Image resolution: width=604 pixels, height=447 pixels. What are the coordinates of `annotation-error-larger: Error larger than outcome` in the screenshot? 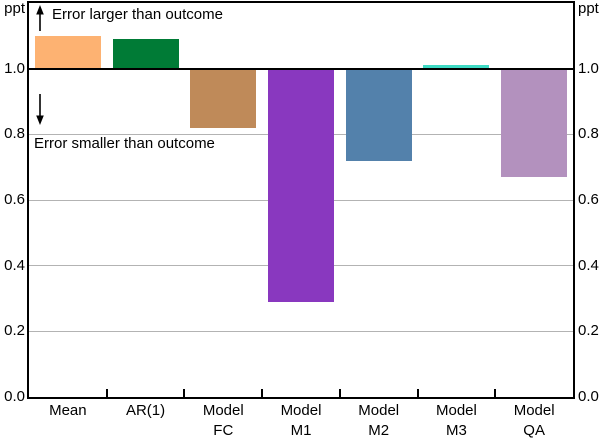 It's located at (137, 14).